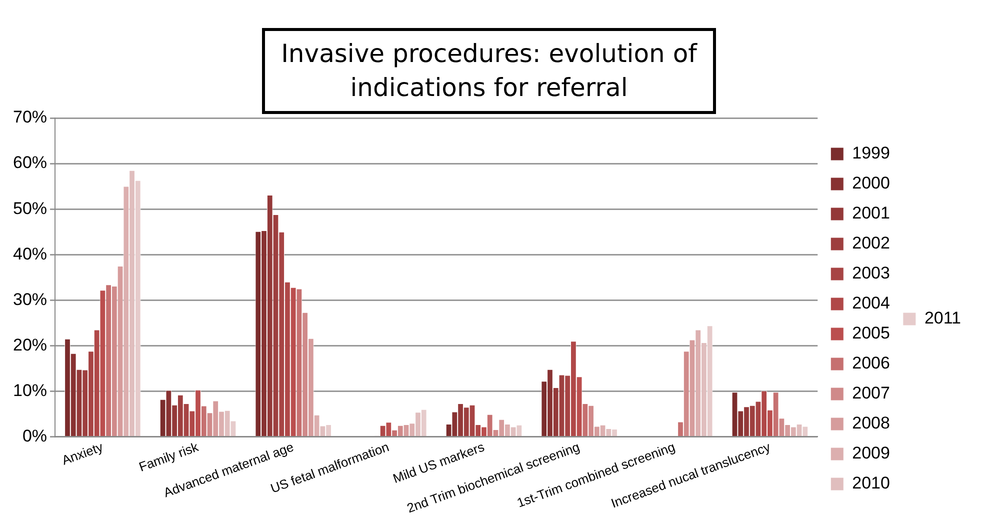 The height and width of the screenshot is (526, 991). Describe the element at coordinates (83, 453) in the screenshot. I see `x-tick-label: Anxiety` at that location.